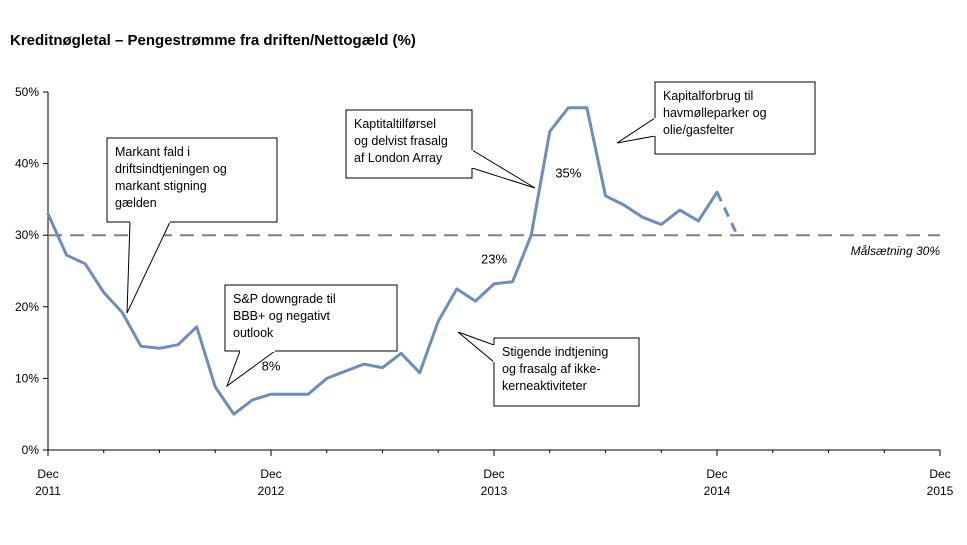  Describe the element at coordinates (401, 141) in the screenshot. I see `callout-text-line: og delvist frasalg` at that location.